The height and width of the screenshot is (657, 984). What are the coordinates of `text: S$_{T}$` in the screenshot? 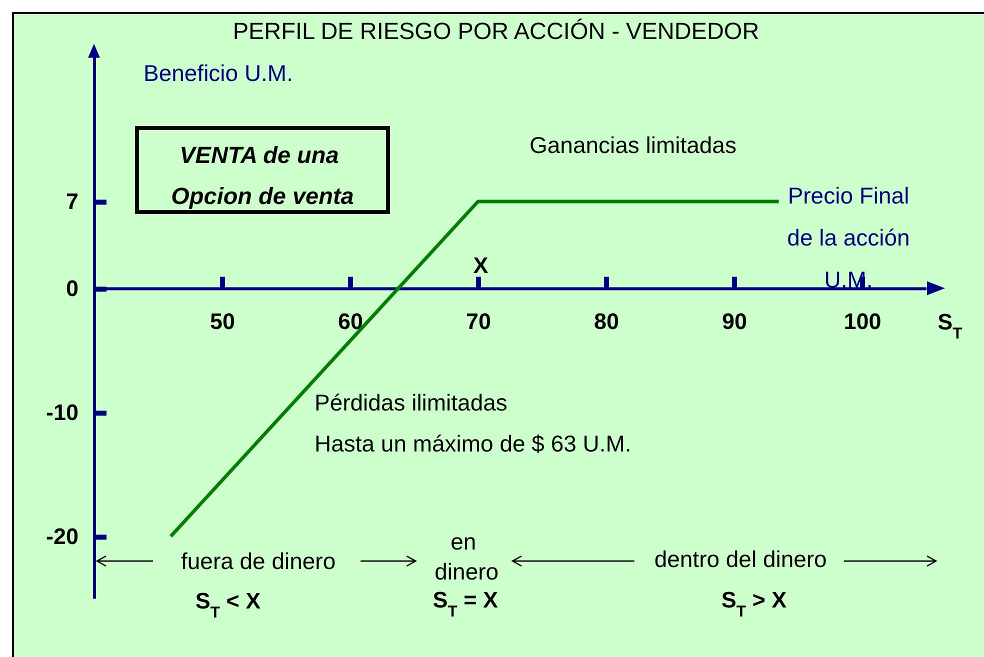 It's located at (950, 326).